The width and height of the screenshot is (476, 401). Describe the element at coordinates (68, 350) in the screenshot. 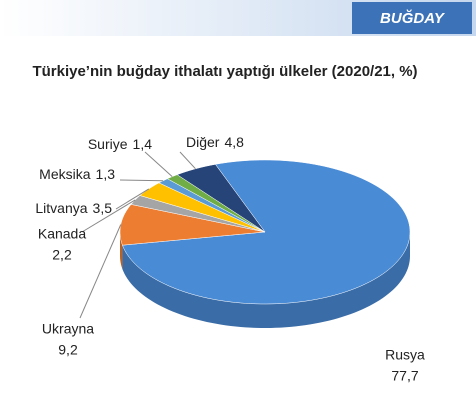

I see `slice-value: 9,2` at that location.